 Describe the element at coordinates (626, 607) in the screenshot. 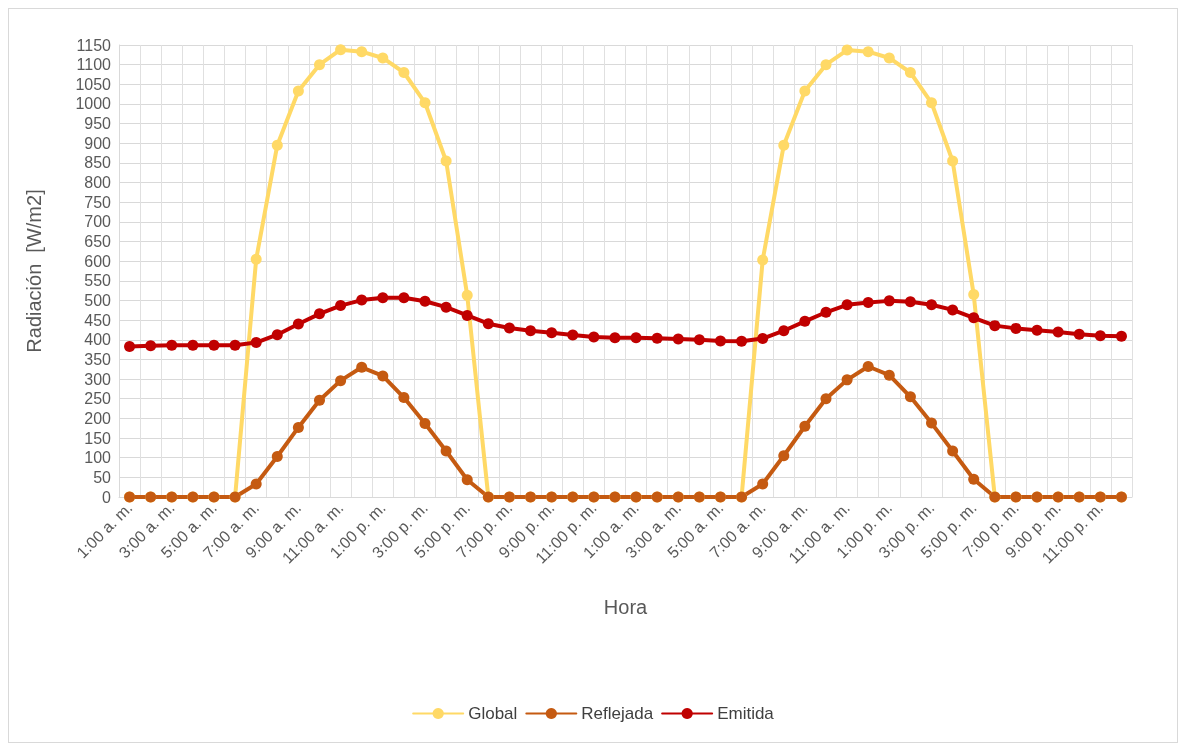

I see `x-axis-title: Hora` at that location.